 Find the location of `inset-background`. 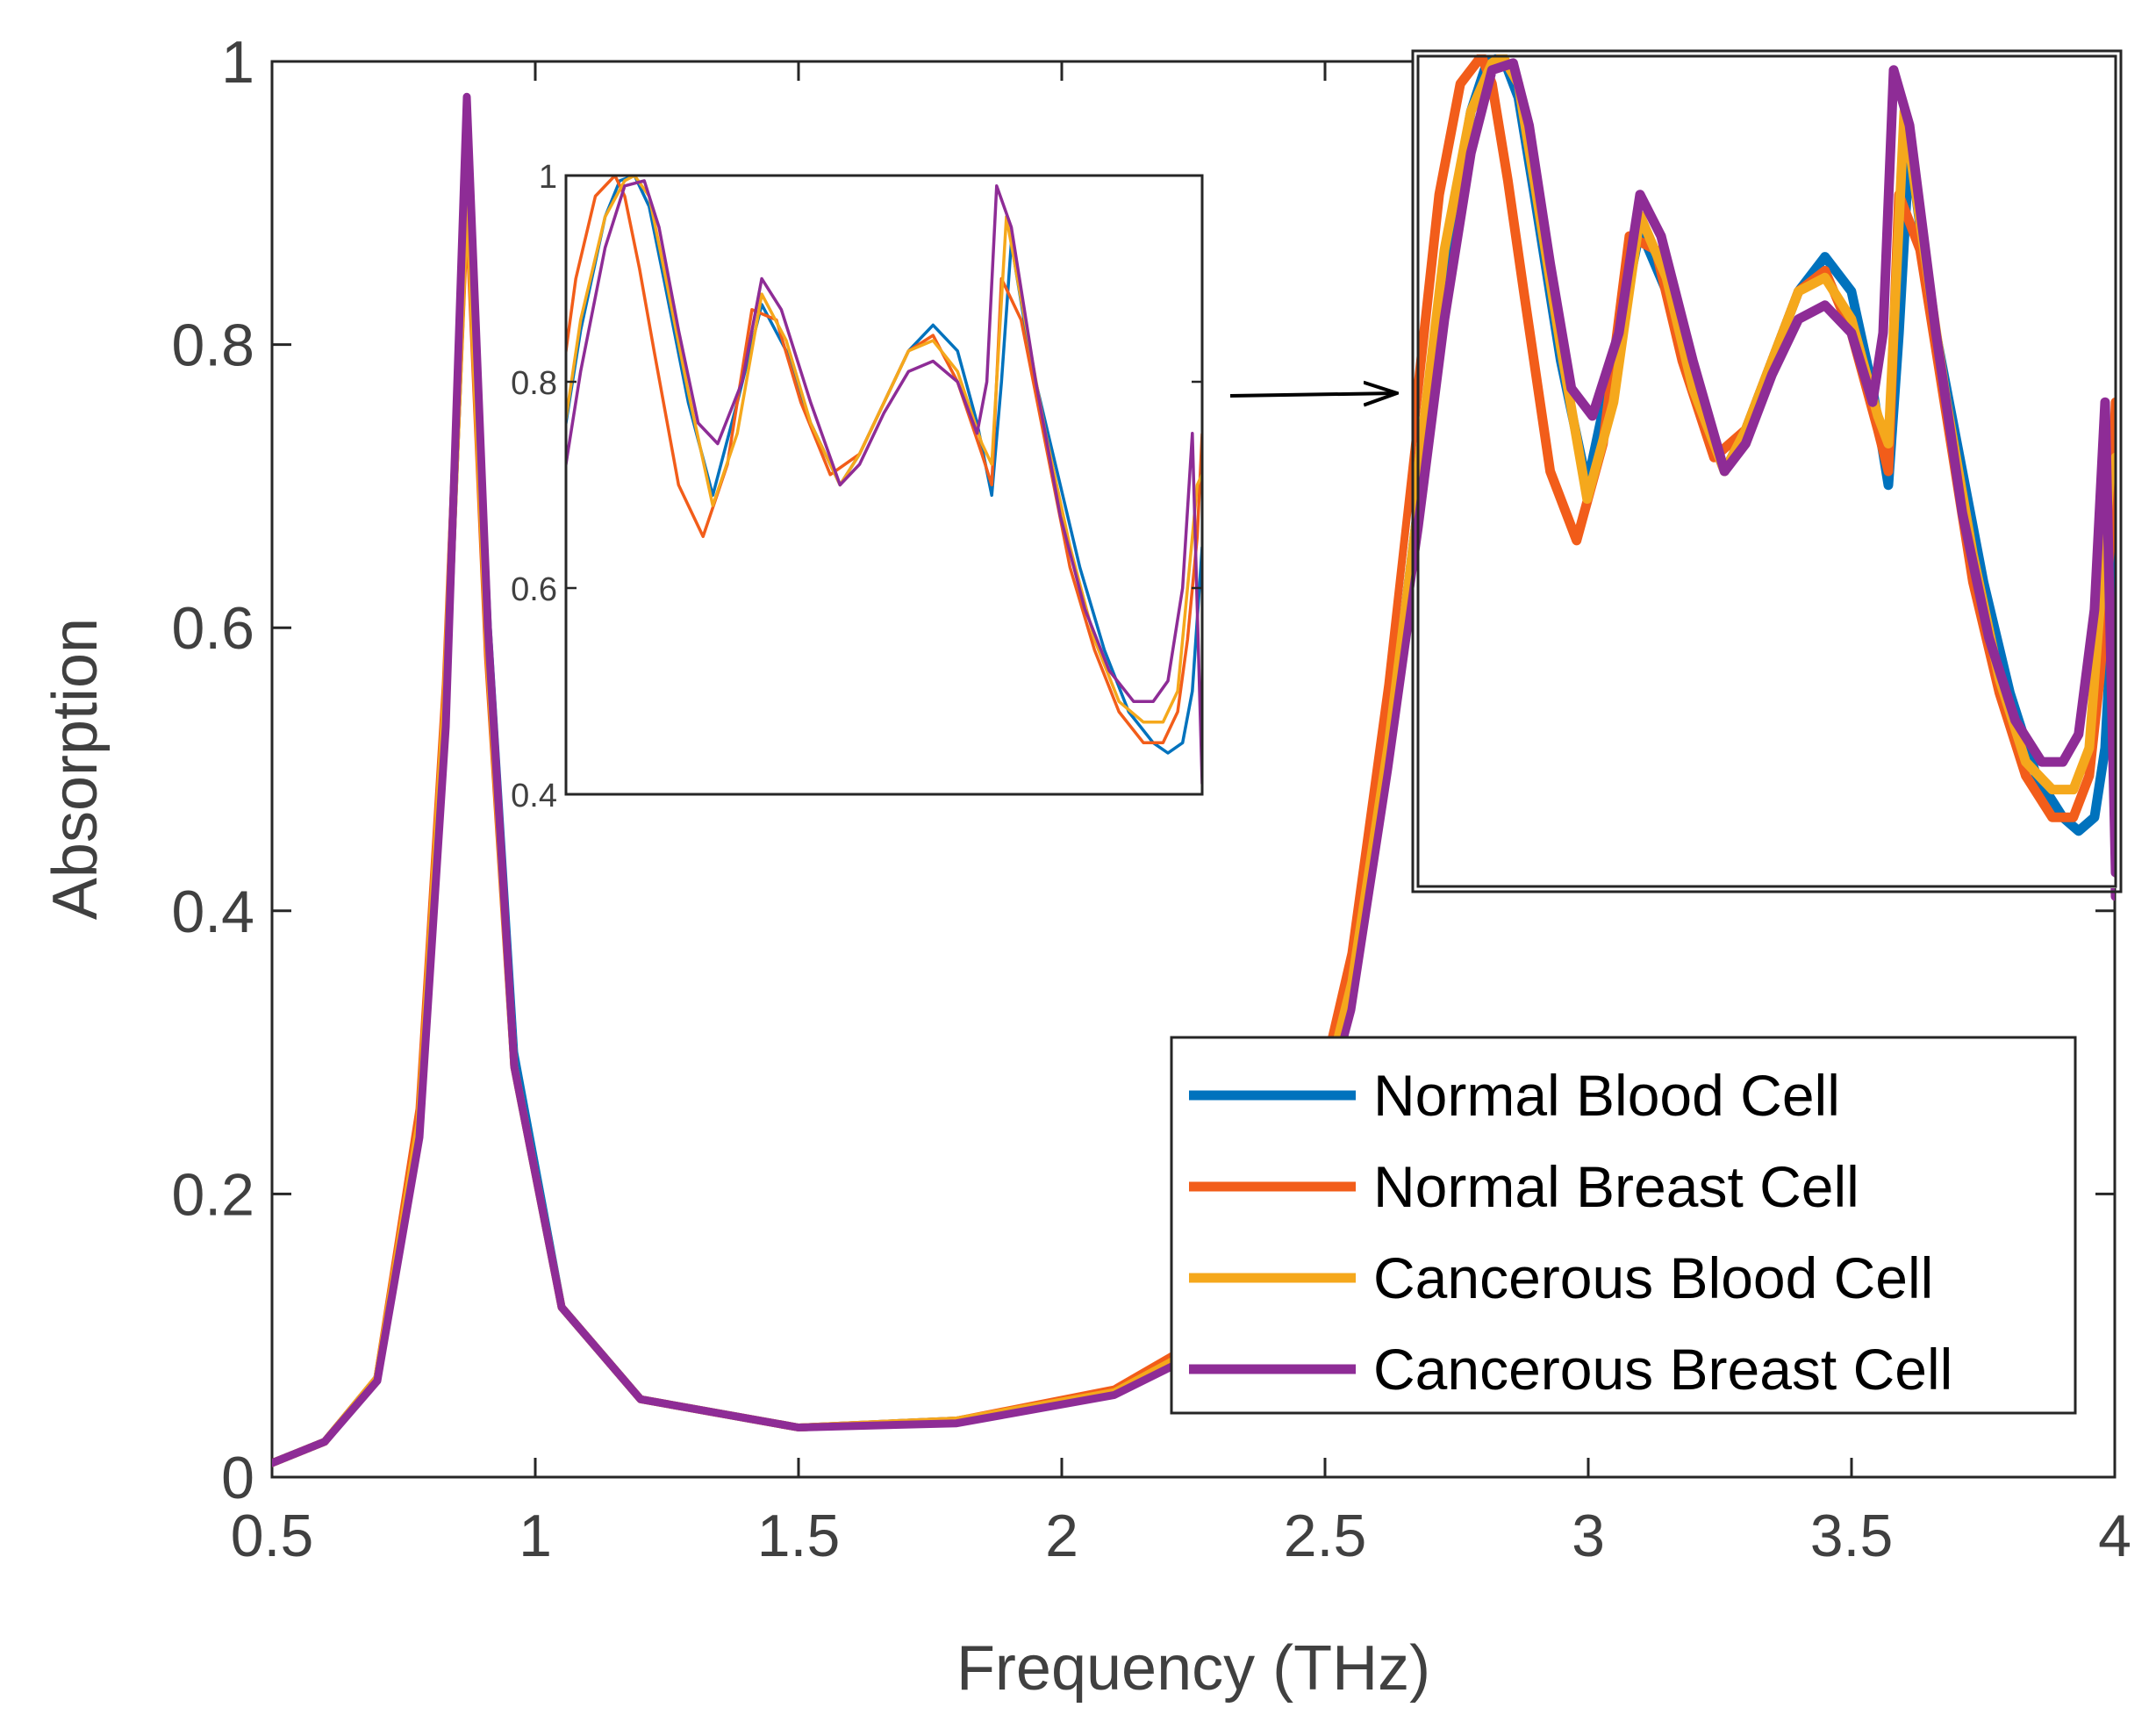

inset-background is located at coordinates (884, 485).